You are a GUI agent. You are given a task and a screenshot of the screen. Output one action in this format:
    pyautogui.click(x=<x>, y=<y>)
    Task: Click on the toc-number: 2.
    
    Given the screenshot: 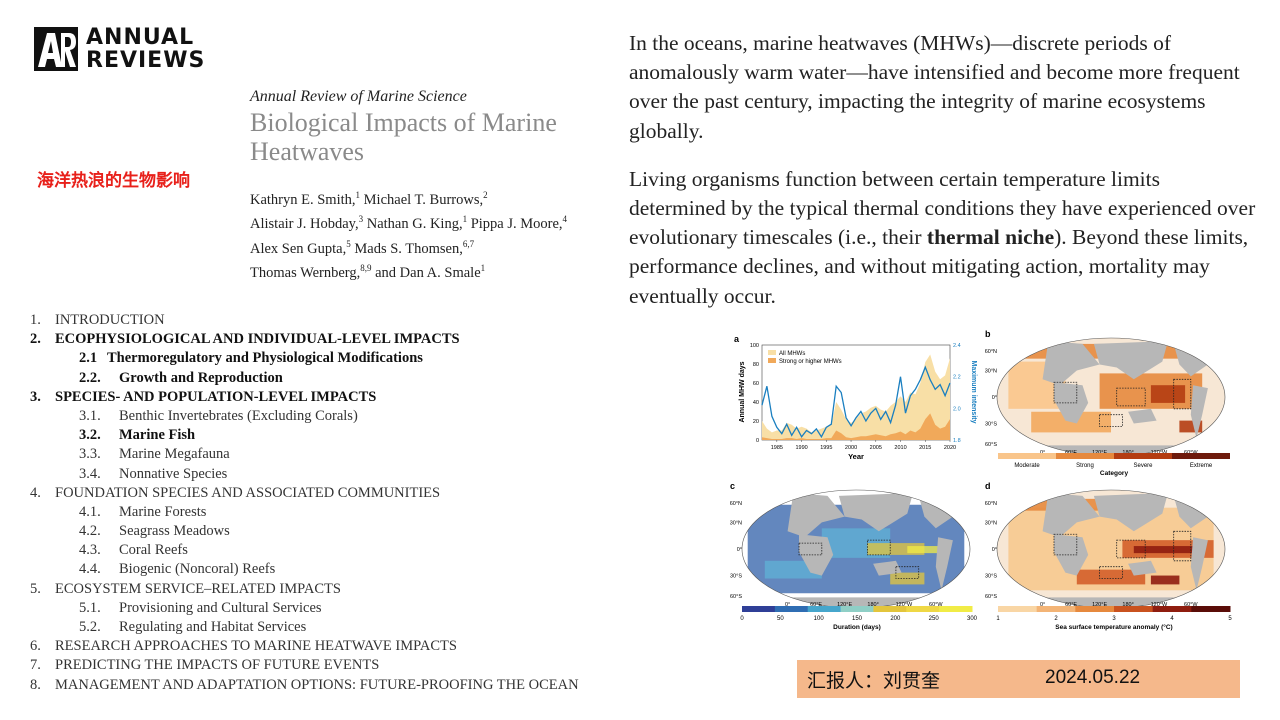 What is the action you would take?
    pyautogui.click(x=35, y=339)
    